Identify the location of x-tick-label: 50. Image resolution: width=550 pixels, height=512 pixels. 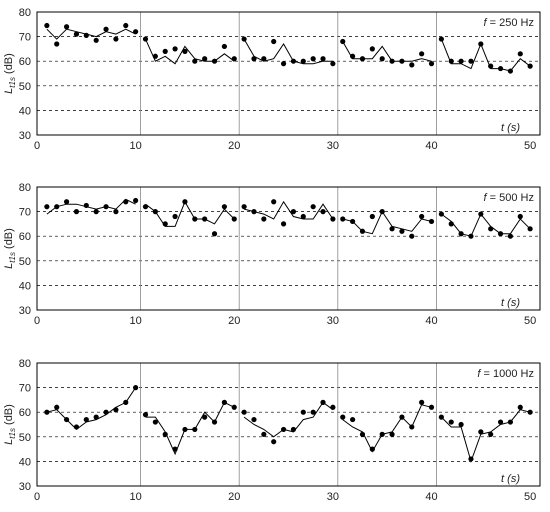
(530, 146).